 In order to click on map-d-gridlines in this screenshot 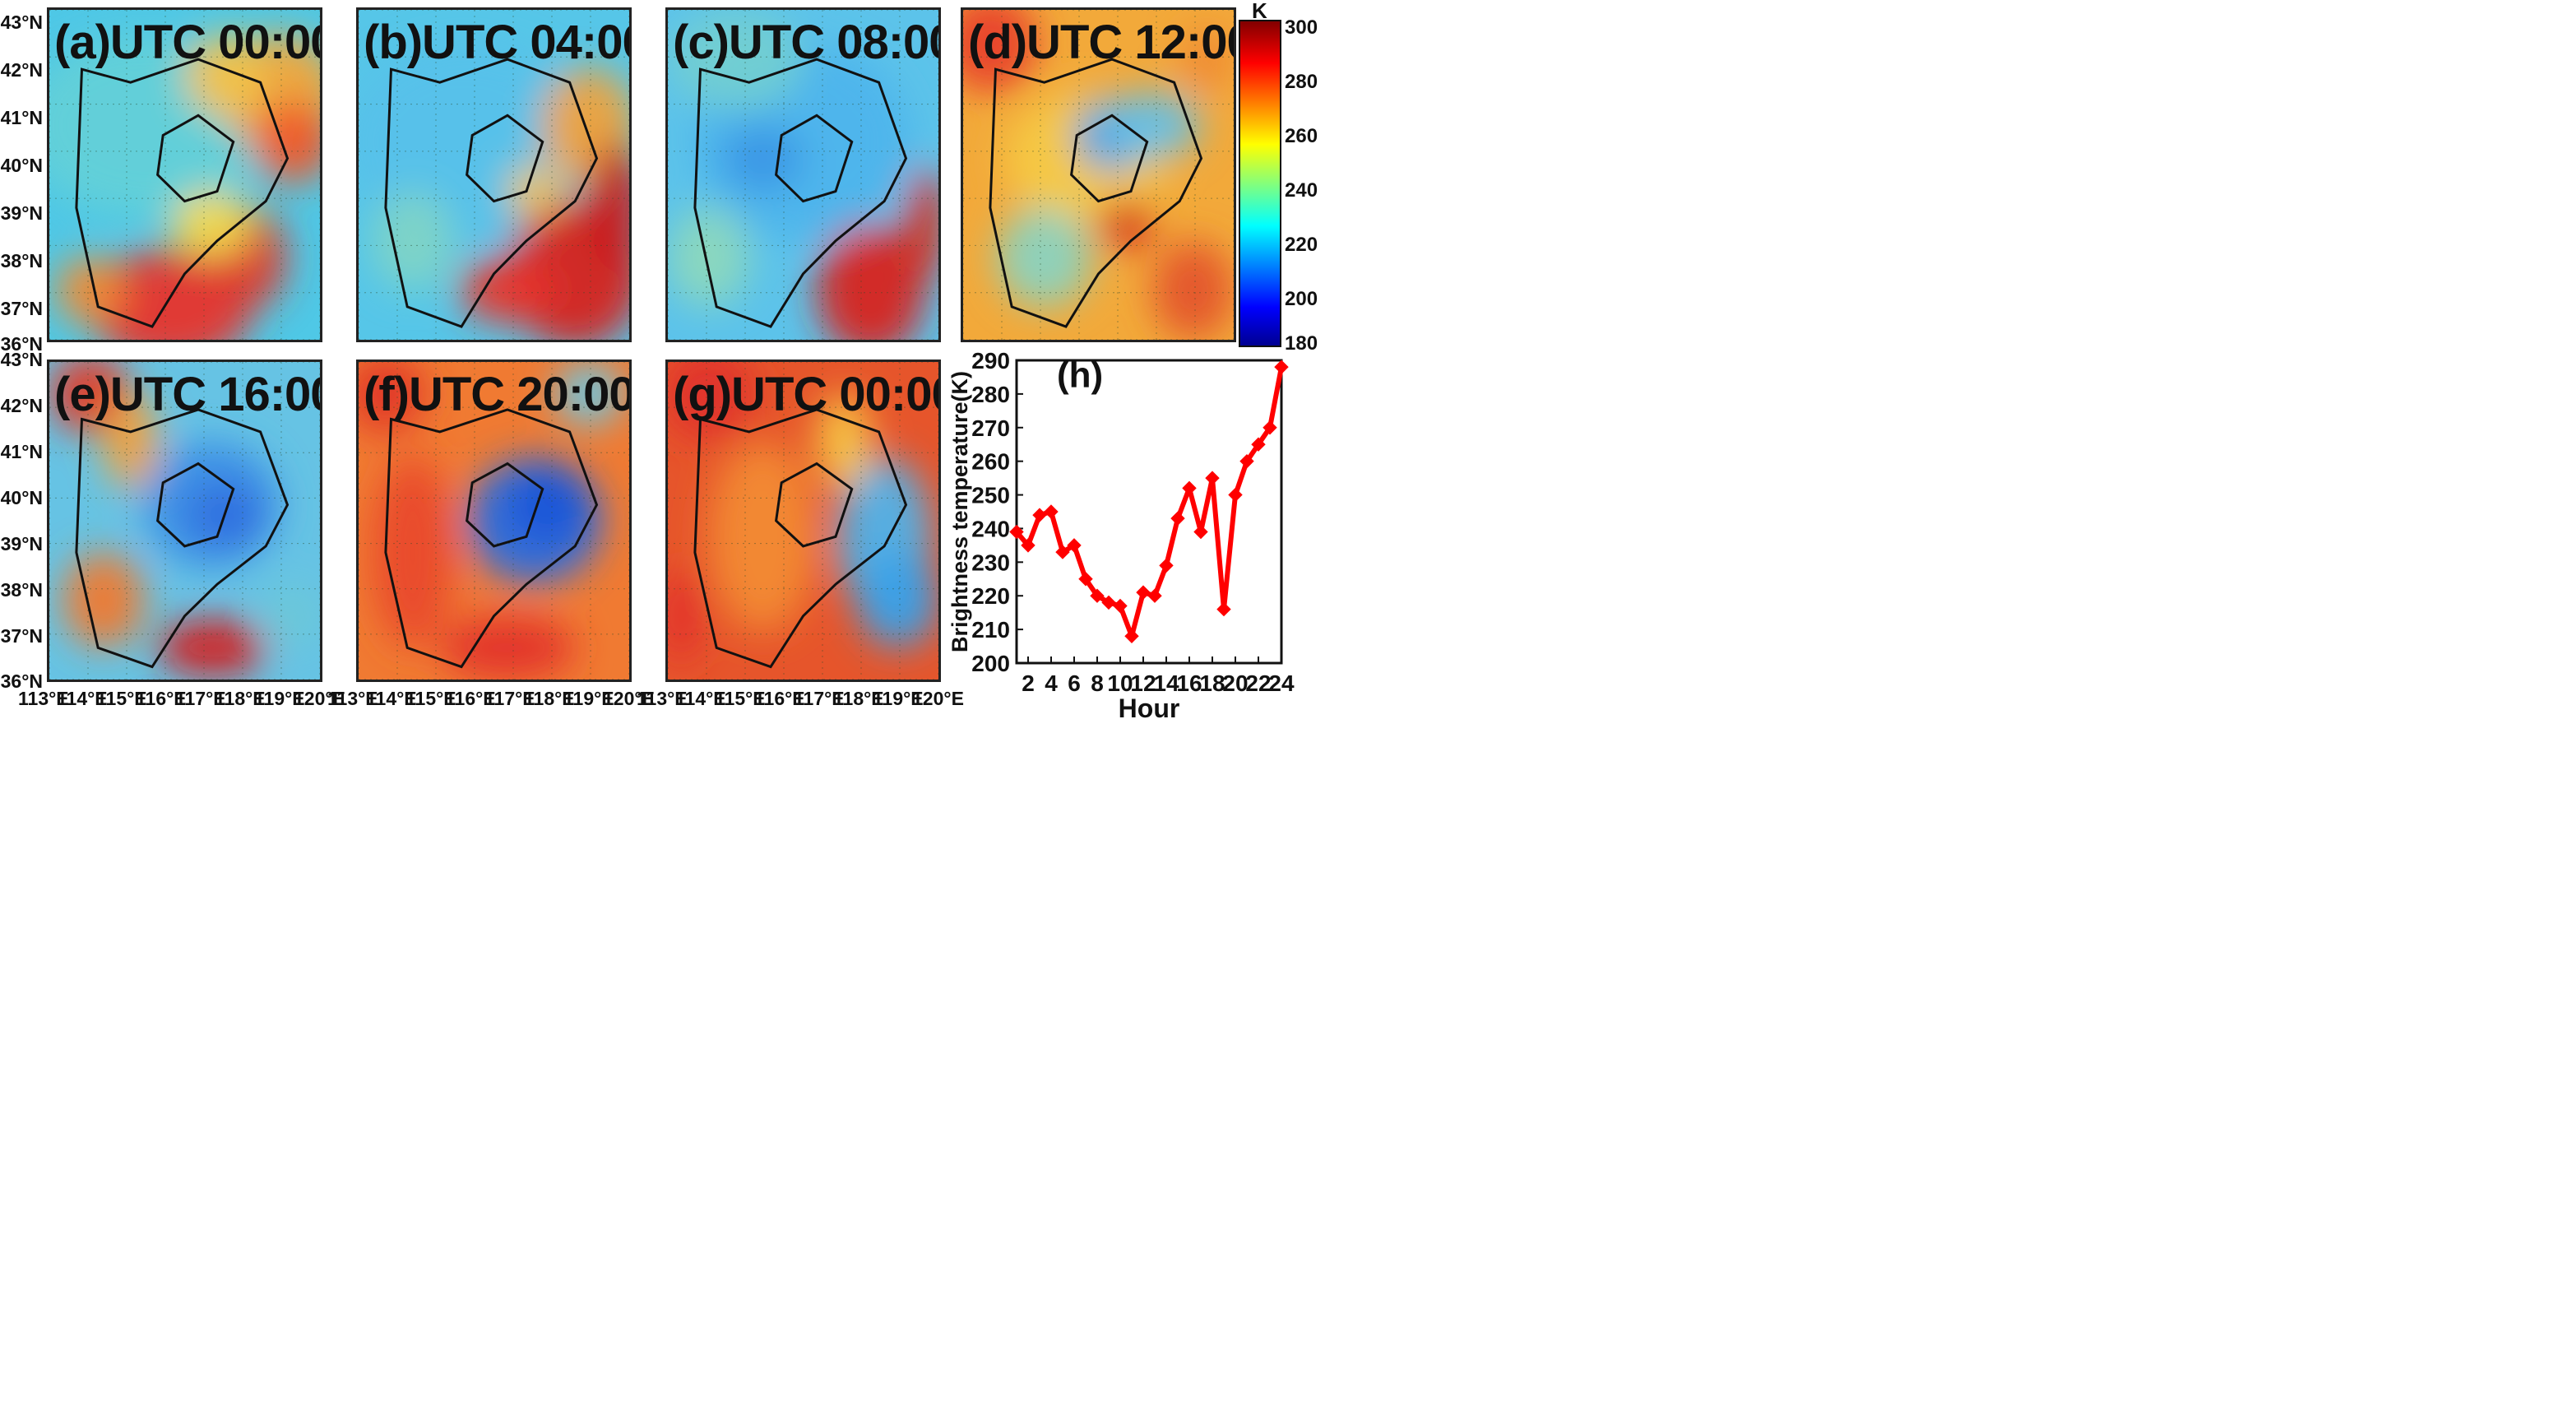, I will do `click(1099, 175)`.